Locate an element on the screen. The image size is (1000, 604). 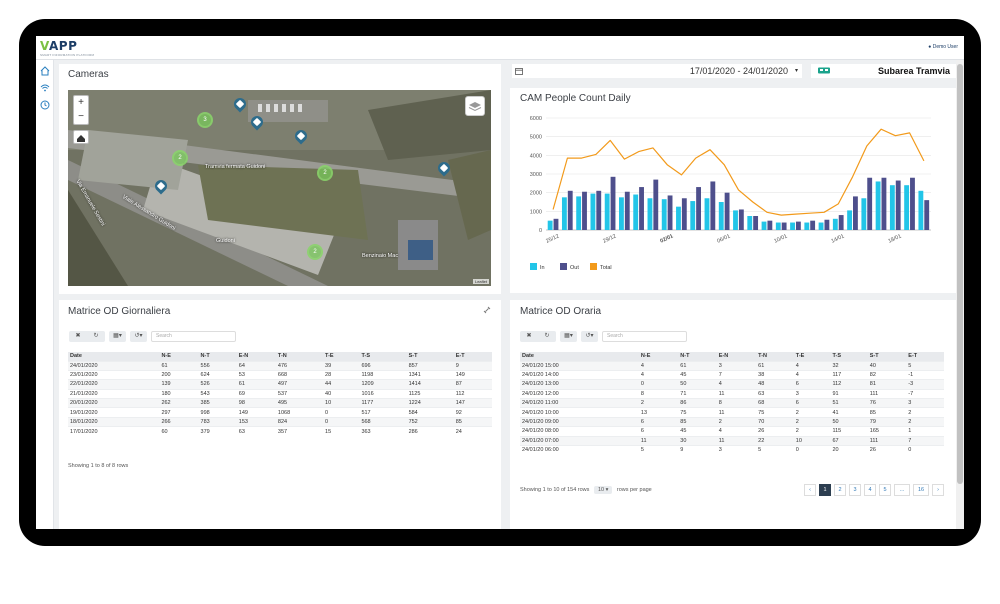
table-cell: 70 is located at coordinates (775, 421).